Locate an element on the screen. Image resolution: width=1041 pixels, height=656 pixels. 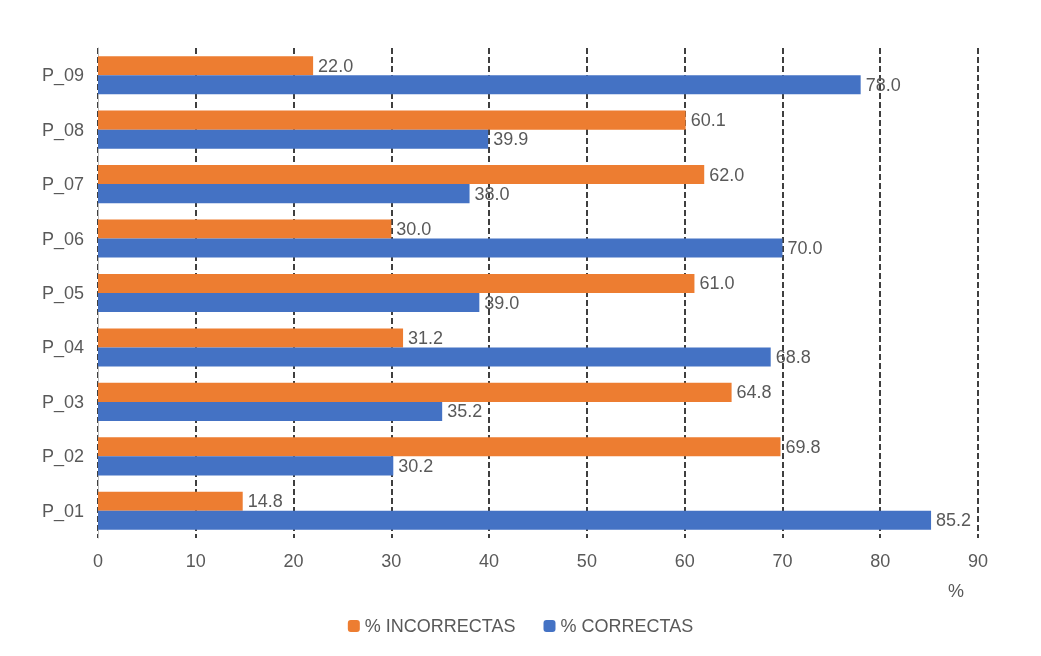
x-axis-title: % is located at coordinates (956, 591).